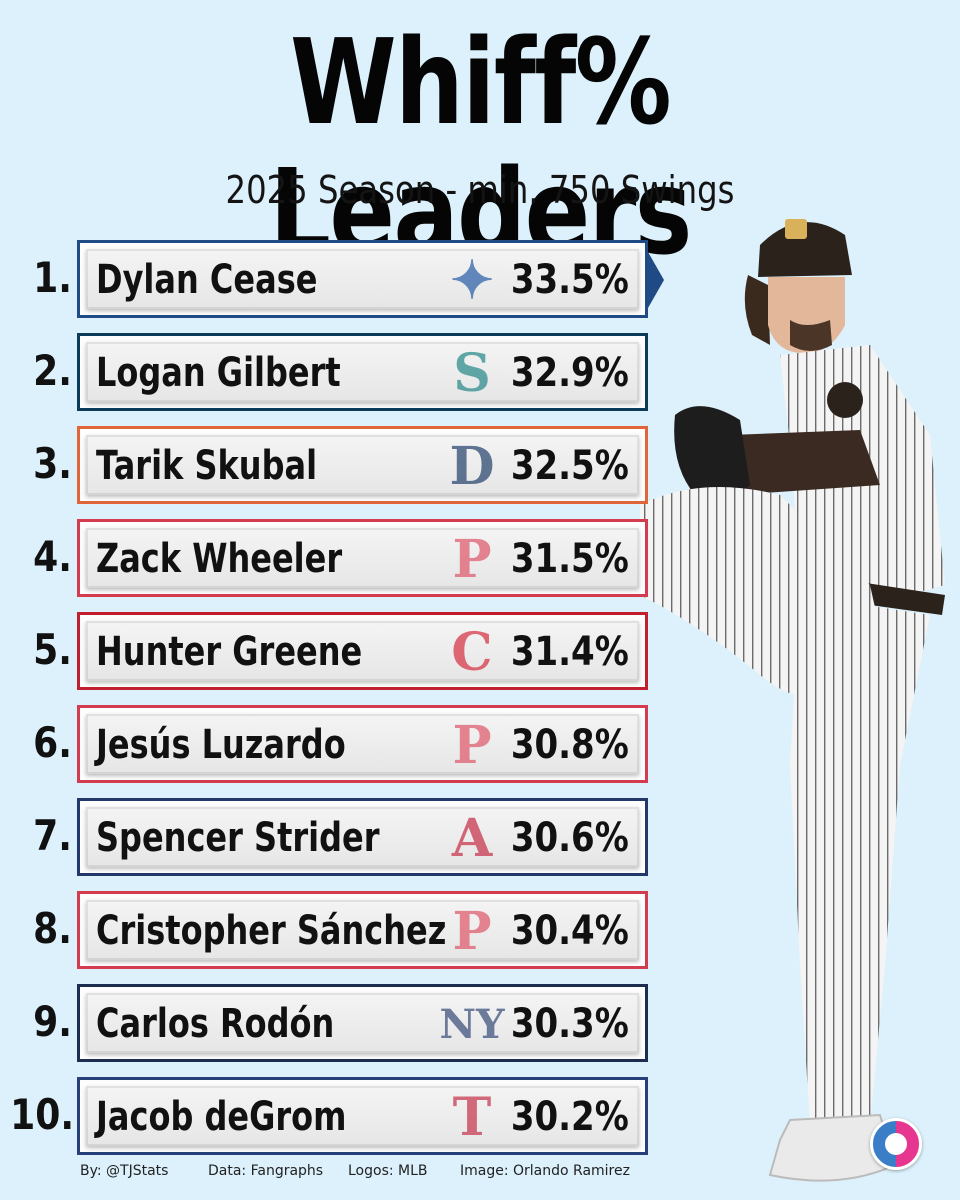 This screenshot has height=1200, width=960. I want to click on leader-row: 8. Cristopher Sánchez P 30.4%, so click(350, 931).